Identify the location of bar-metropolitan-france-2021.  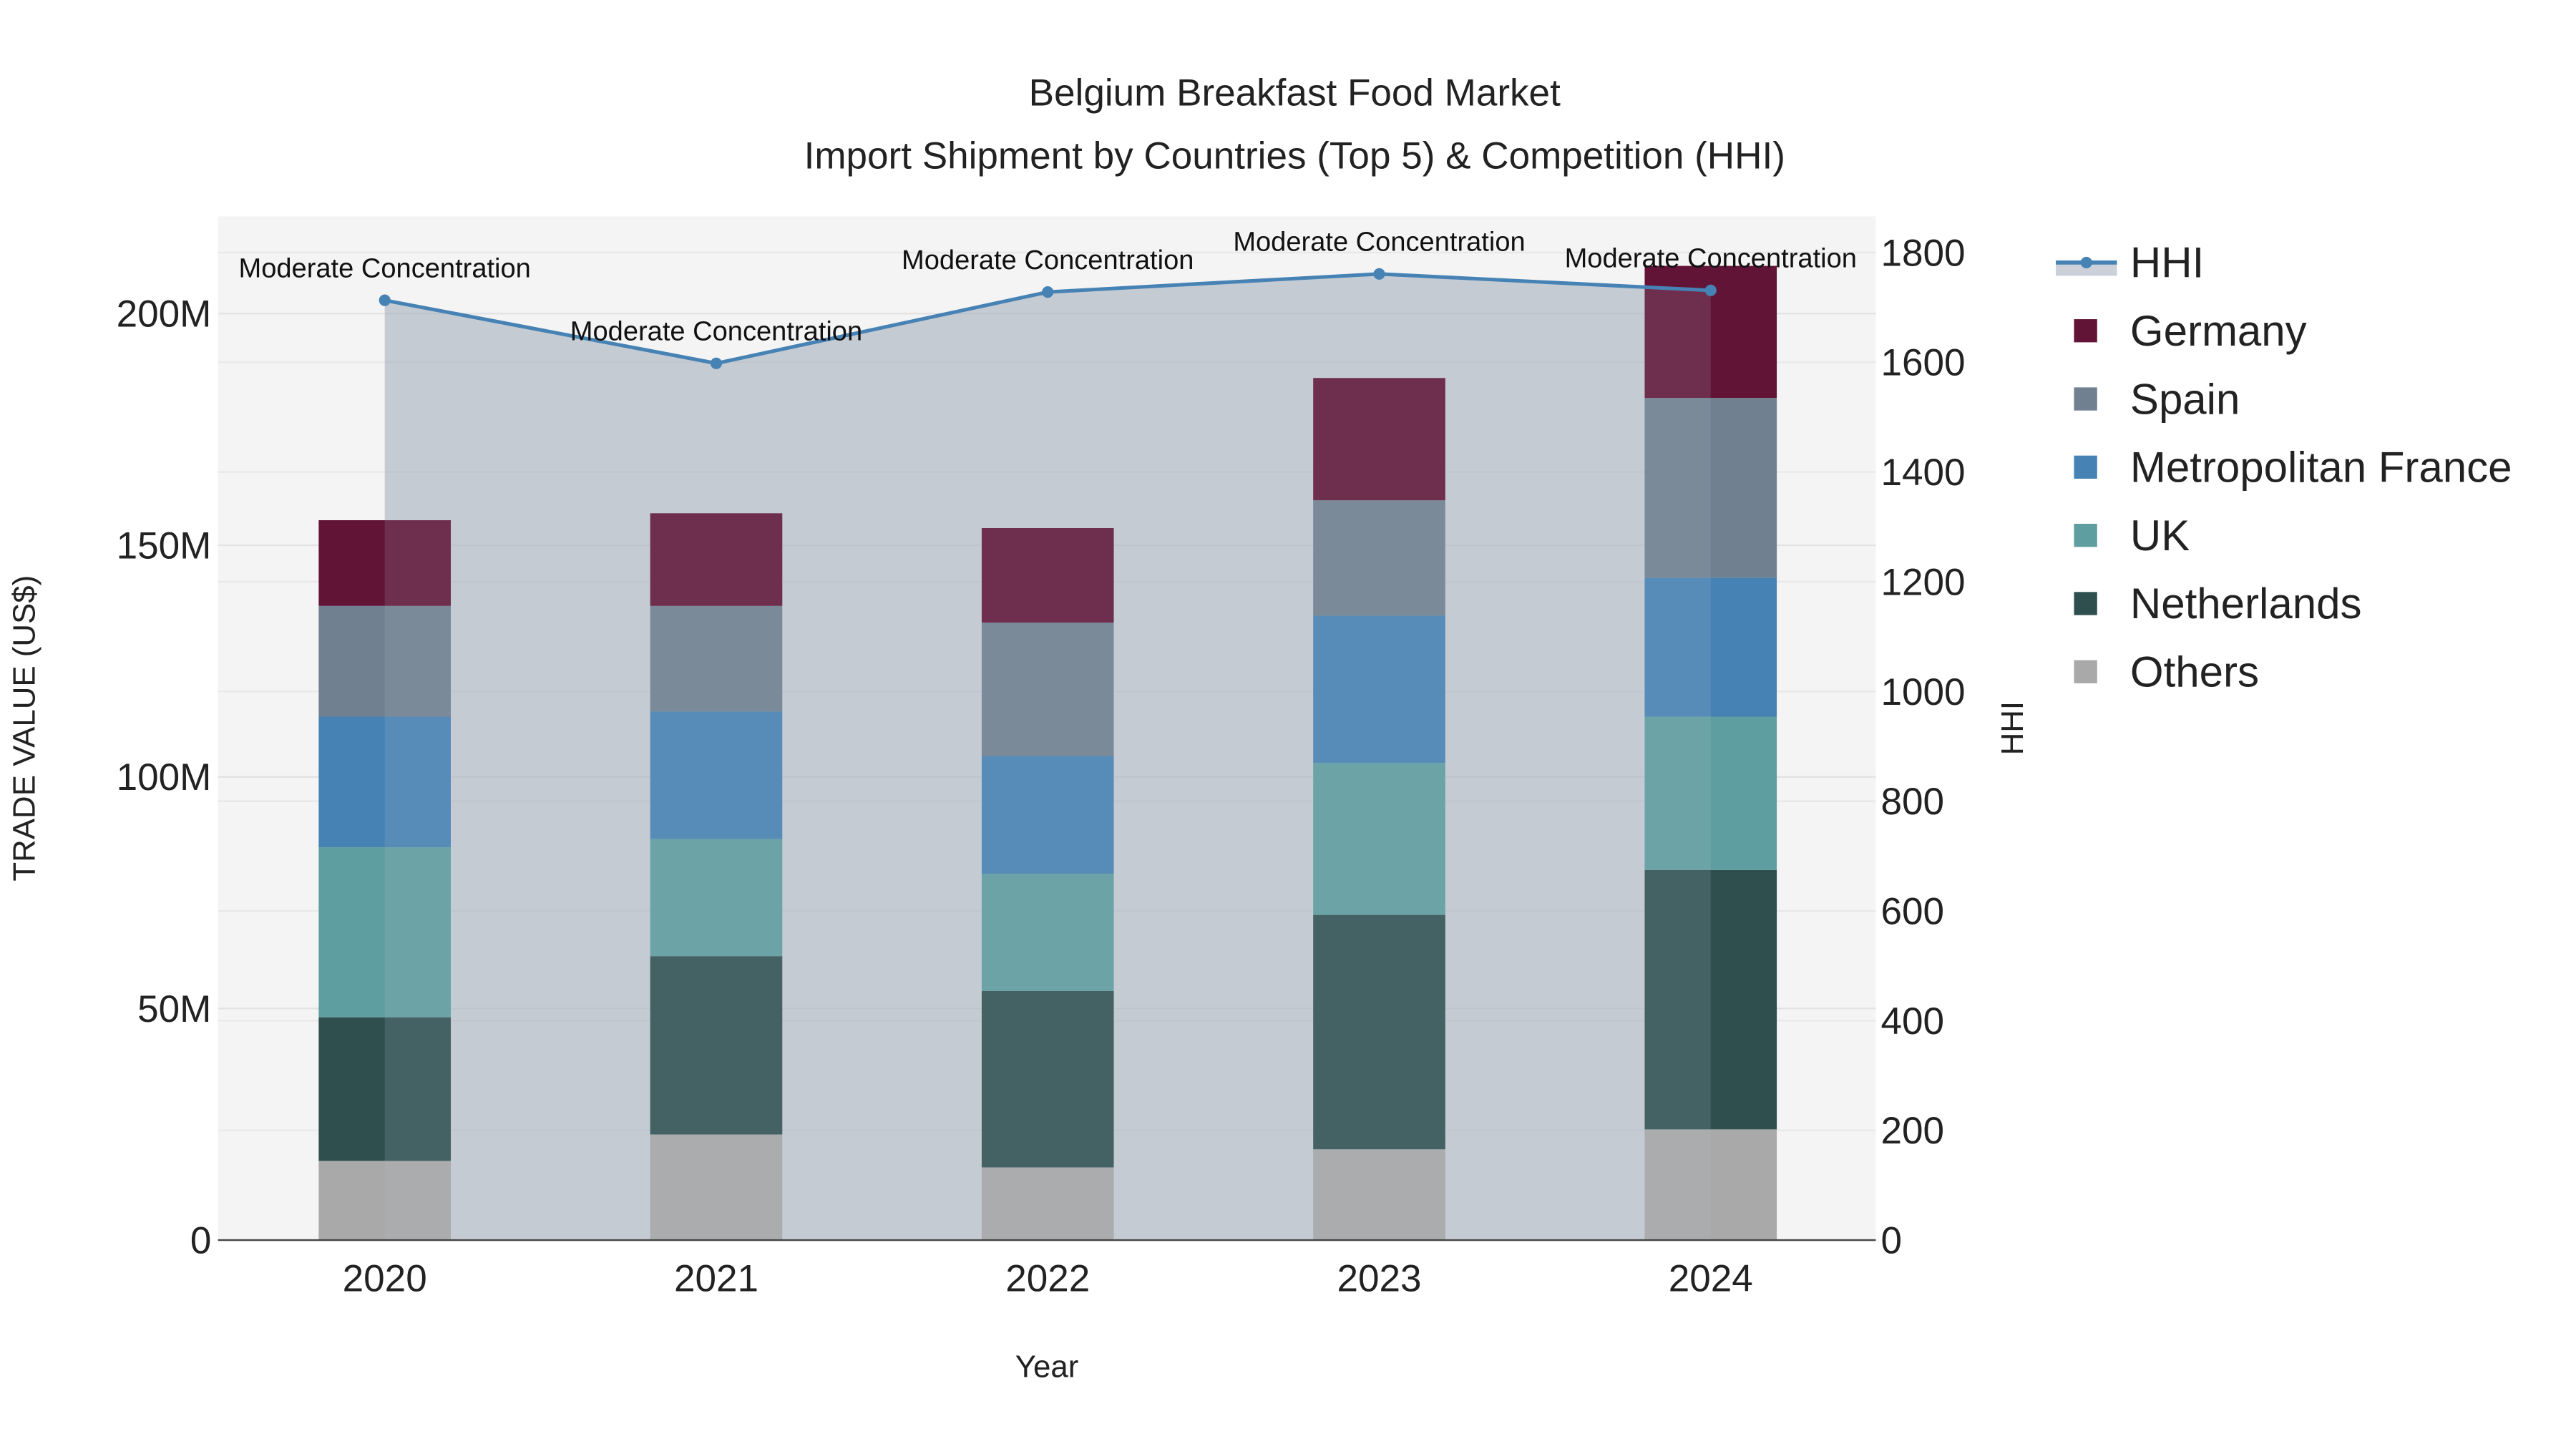
(716, 775).